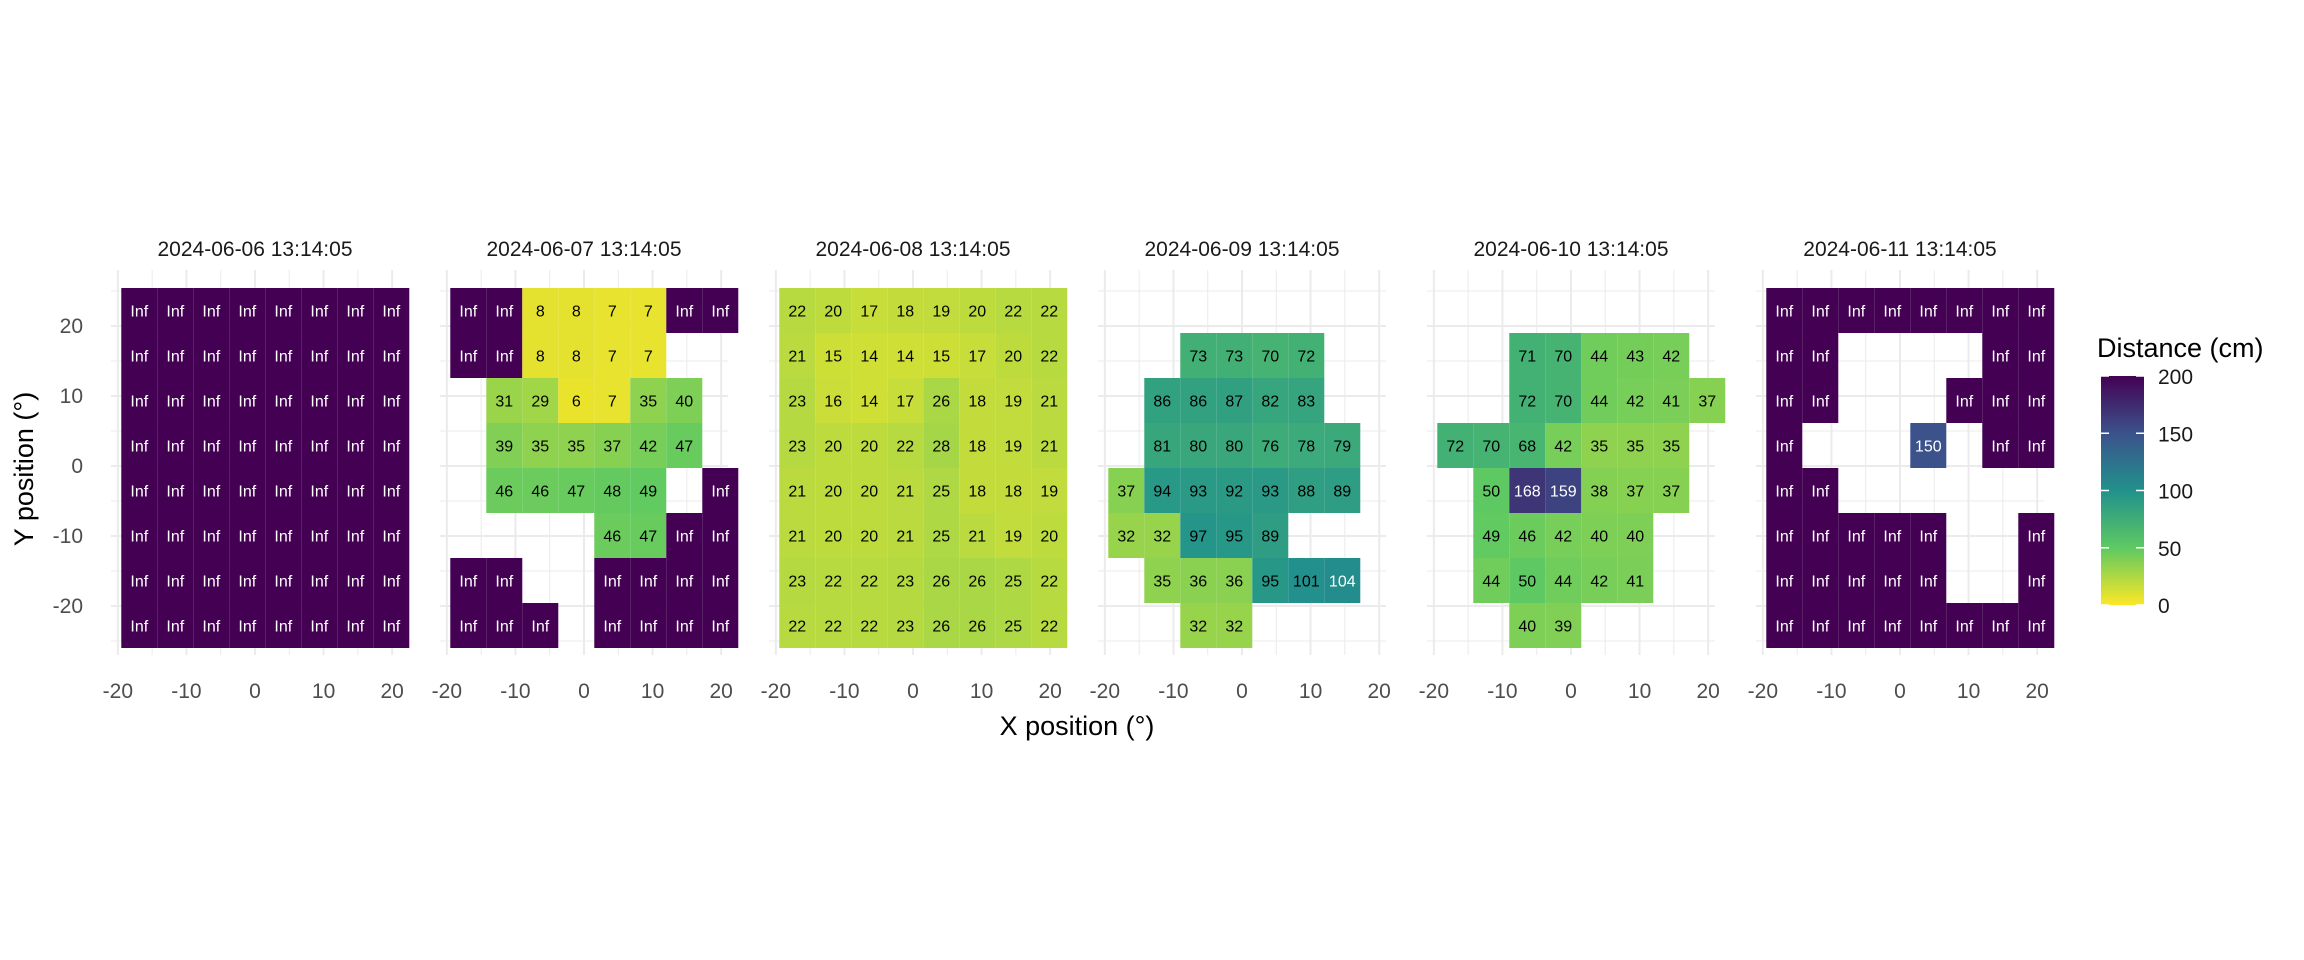  Describe the element at coordinates (941, 492) in the screenshot. I see `cell-label: 25` at that location.